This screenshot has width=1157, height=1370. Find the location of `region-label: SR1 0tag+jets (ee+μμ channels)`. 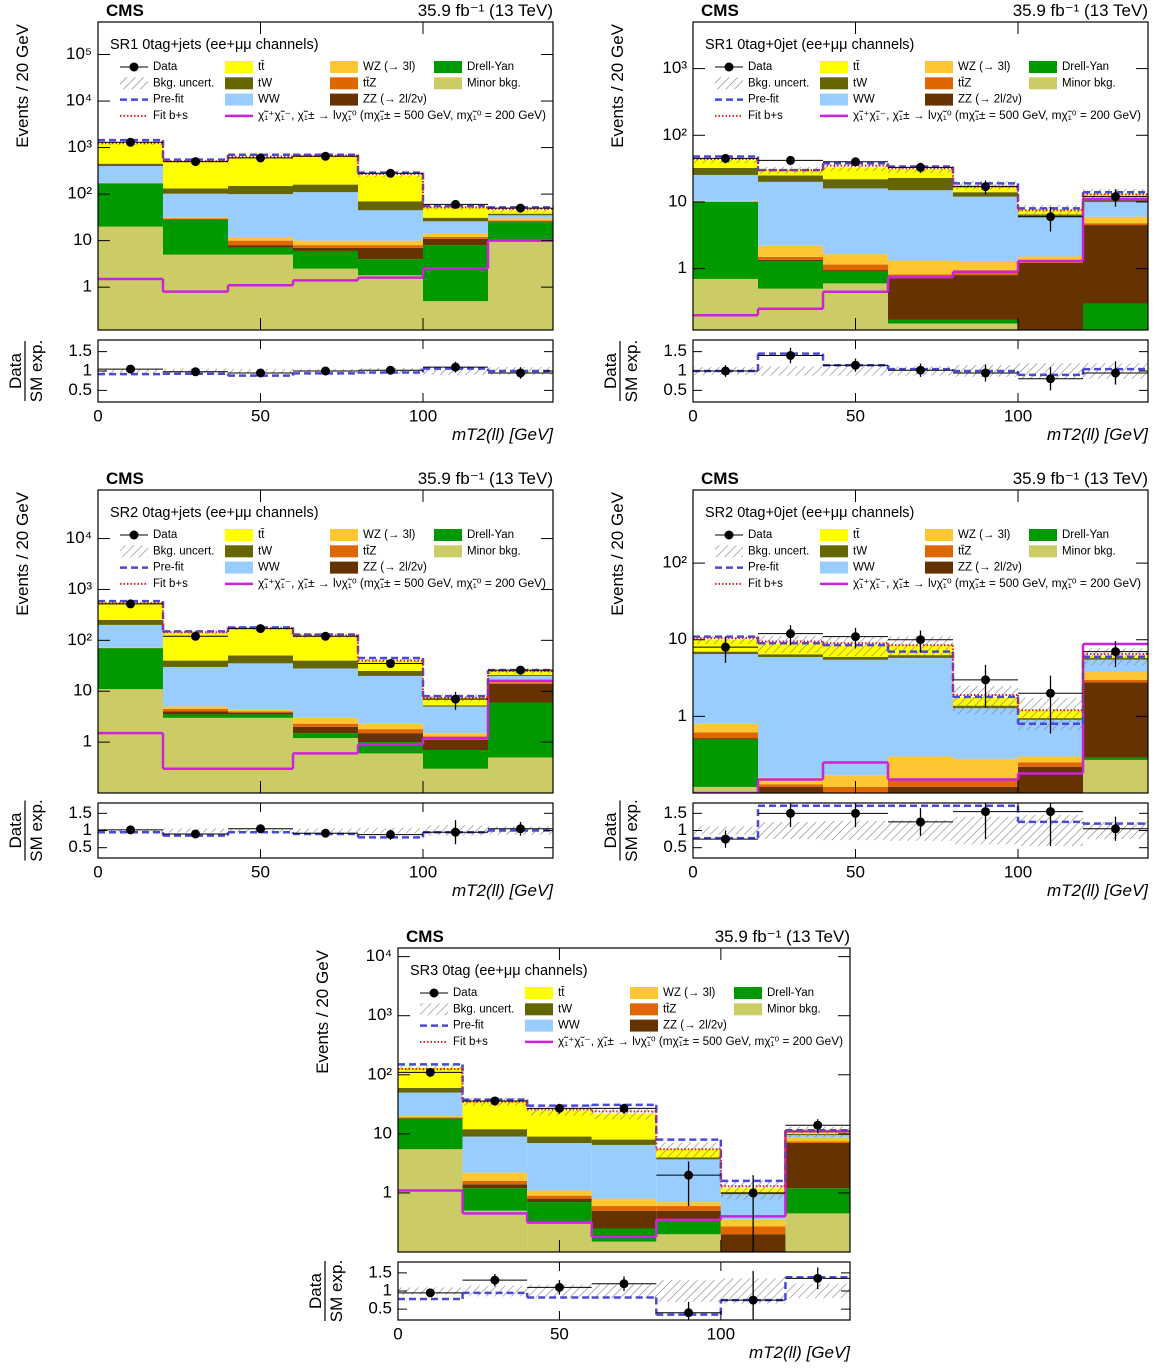

region-label: SR1 0tag+jets (ee+μμ channels) is located at coordinates (214, 45).